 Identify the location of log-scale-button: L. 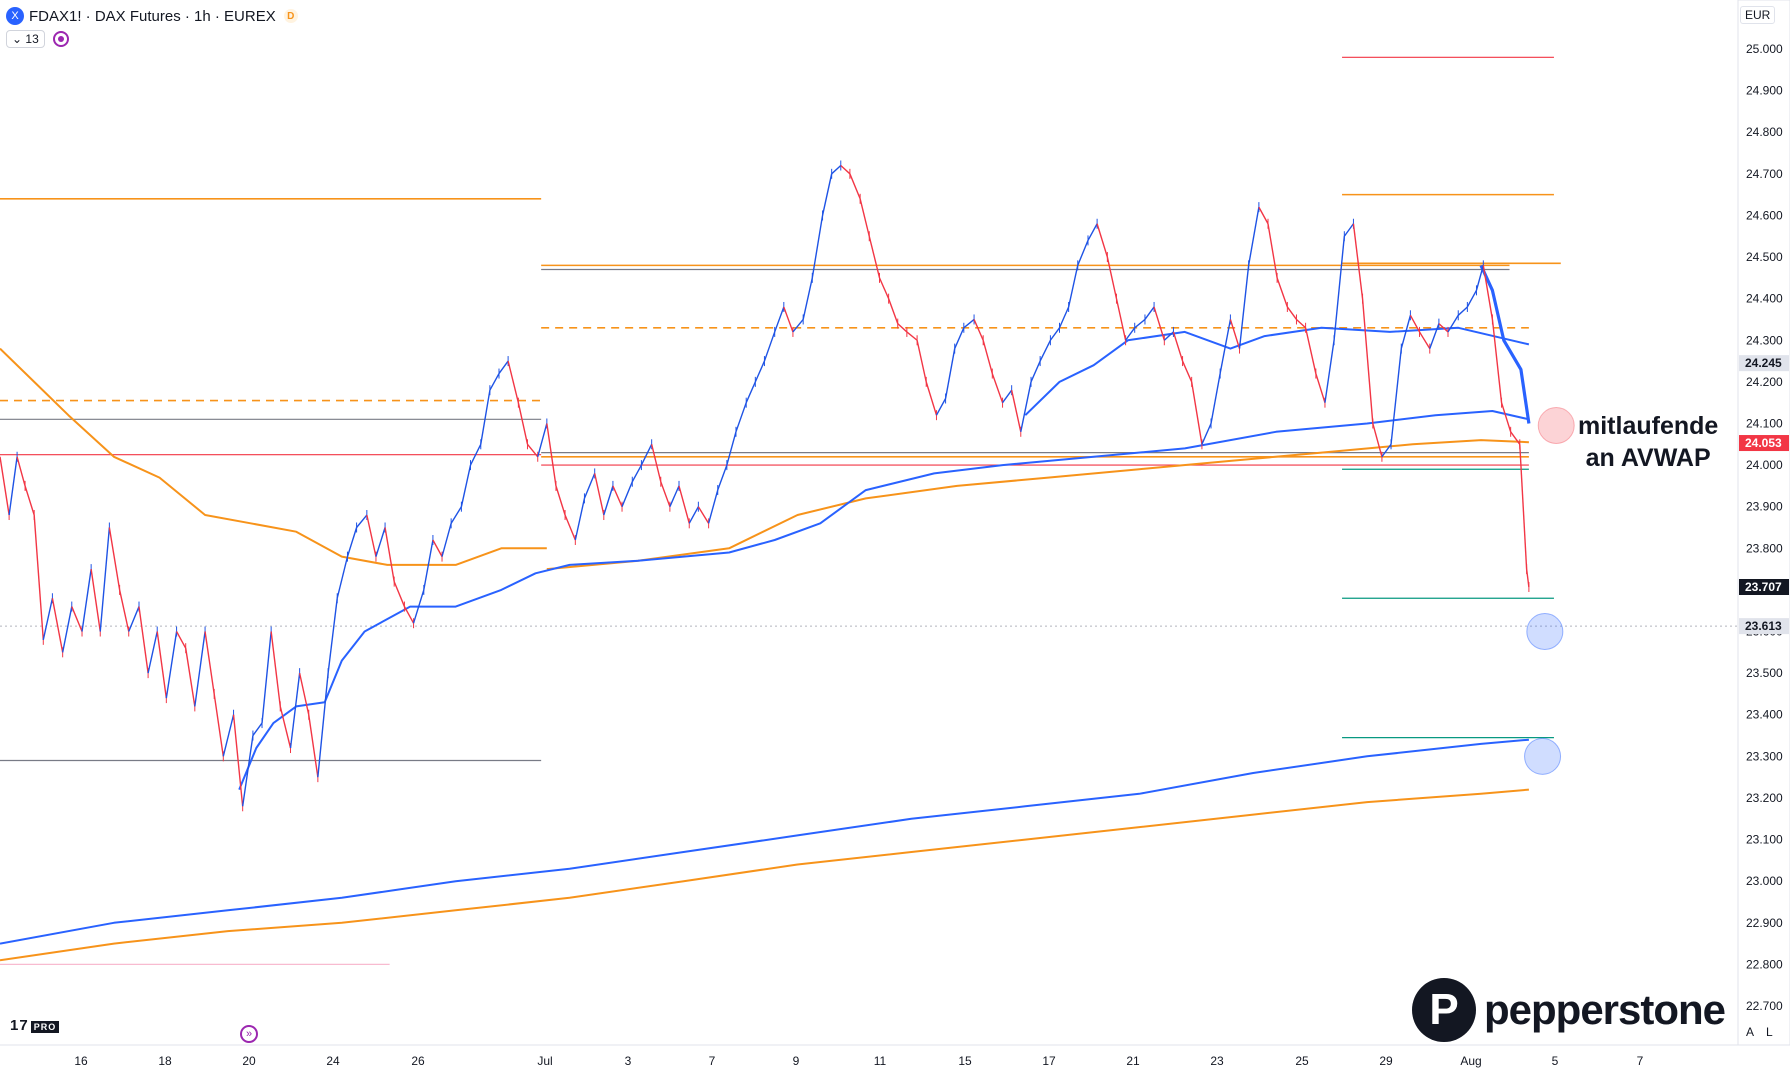
(1769, 1032).